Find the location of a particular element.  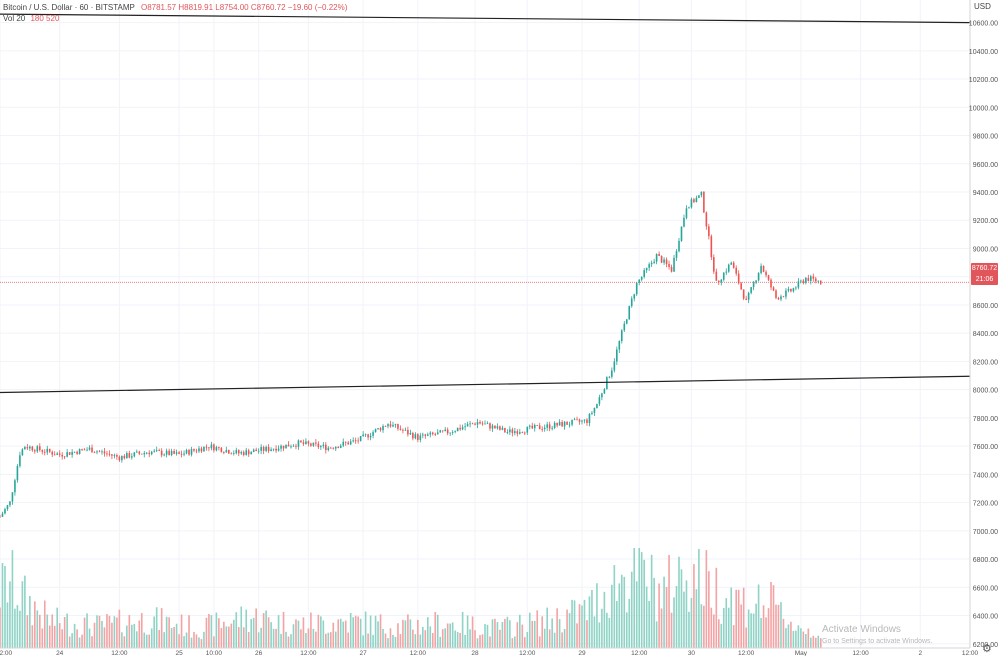

volume-label: Vol 20 is located at coordinates (14, 18).